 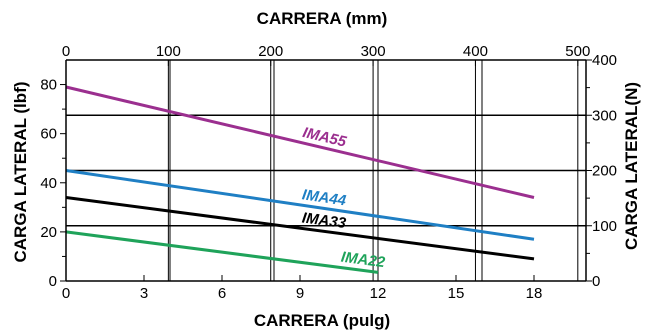 I want to click on series-line-ima22, so click(x=222, y=252).